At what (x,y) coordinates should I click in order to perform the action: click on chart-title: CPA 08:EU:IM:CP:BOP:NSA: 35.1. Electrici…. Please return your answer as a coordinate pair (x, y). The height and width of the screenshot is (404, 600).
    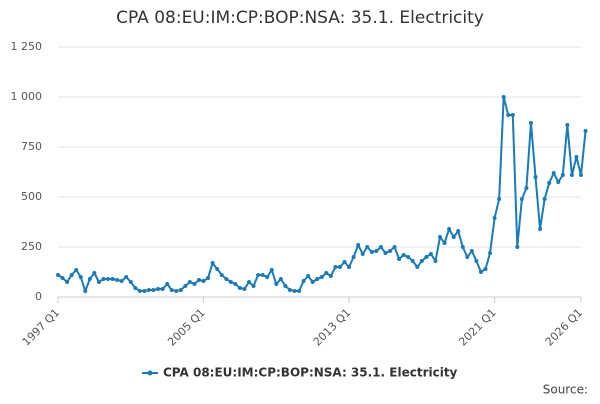
    Looking at the image, I should click on (300, 18).